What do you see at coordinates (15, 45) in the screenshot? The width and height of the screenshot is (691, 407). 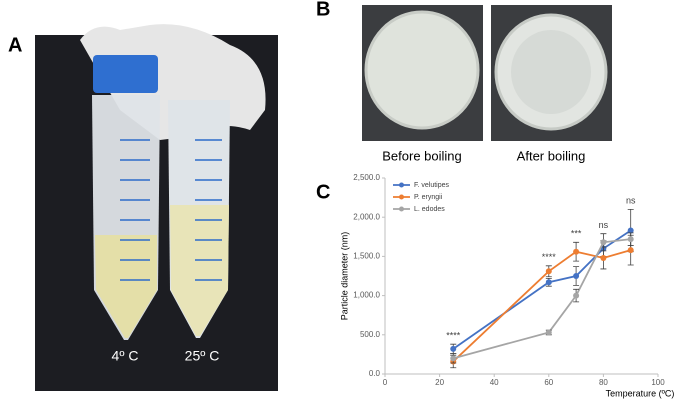 I see `panel-label: A` at bounding box center [15, 45].